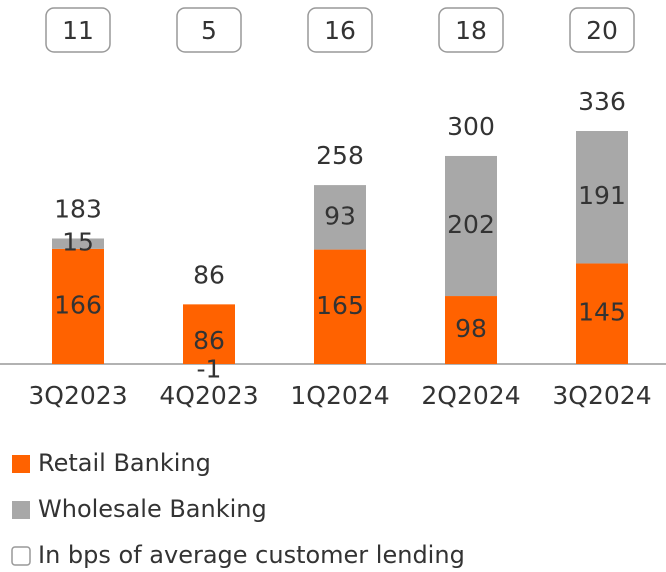 The height and width of the screenshot is (572, 666). I want to click on data-label: 191, so click(602, 195).